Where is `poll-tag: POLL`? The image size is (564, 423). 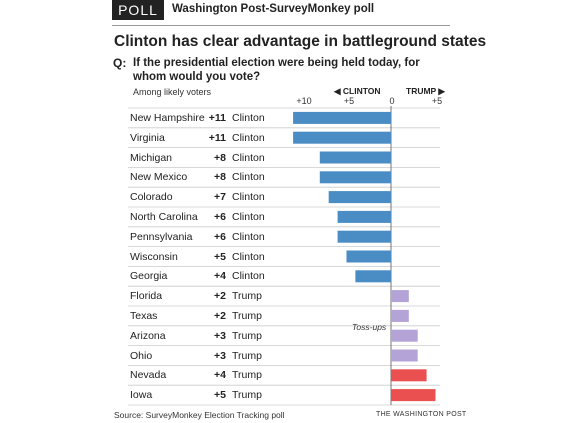
poll-tag: POLL is located at coordinates (138, 10).